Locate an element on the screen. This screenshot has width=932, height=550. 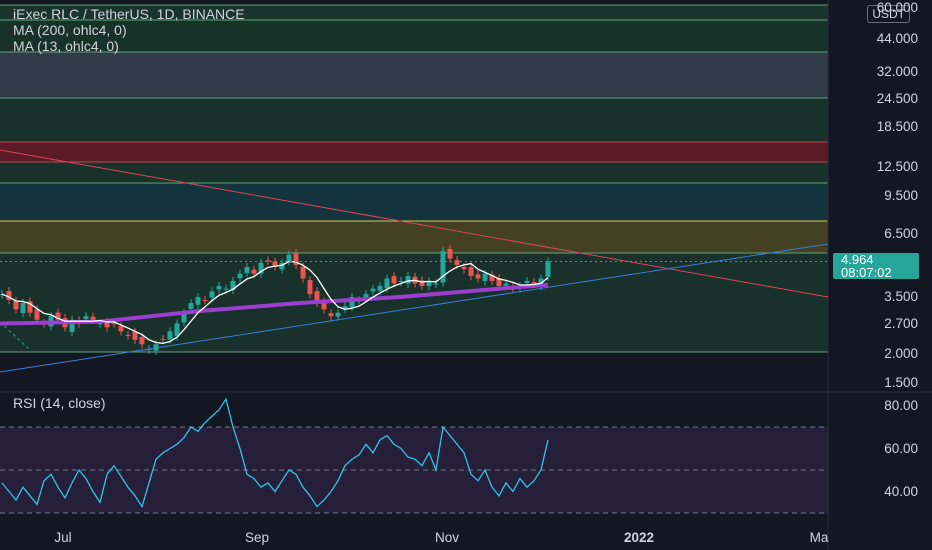
ma-200-line is located at coordinates (274, 304).